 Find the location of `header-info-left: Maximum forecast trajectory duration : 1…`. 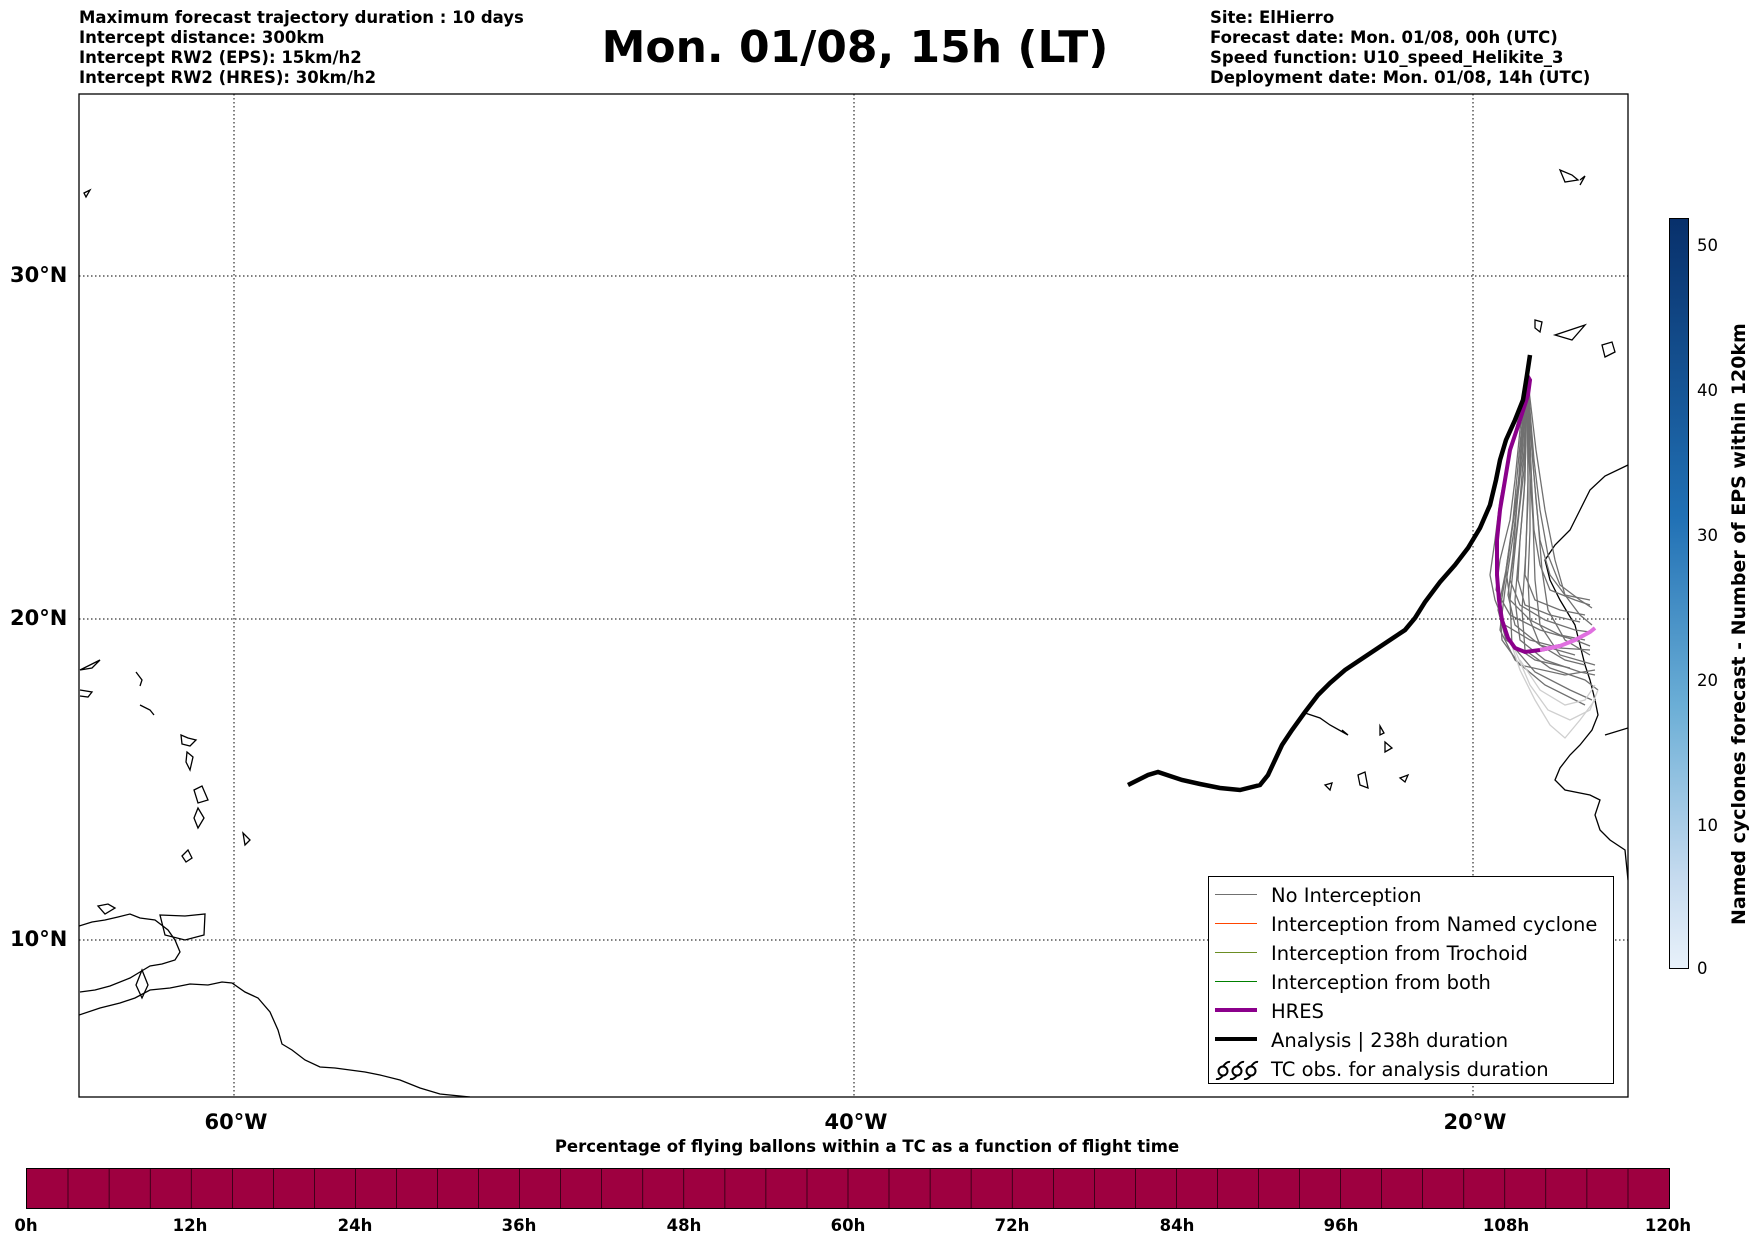

header-info-left: Maximum forecast trajectory duration : 1… is located at coordinates (301, 48).